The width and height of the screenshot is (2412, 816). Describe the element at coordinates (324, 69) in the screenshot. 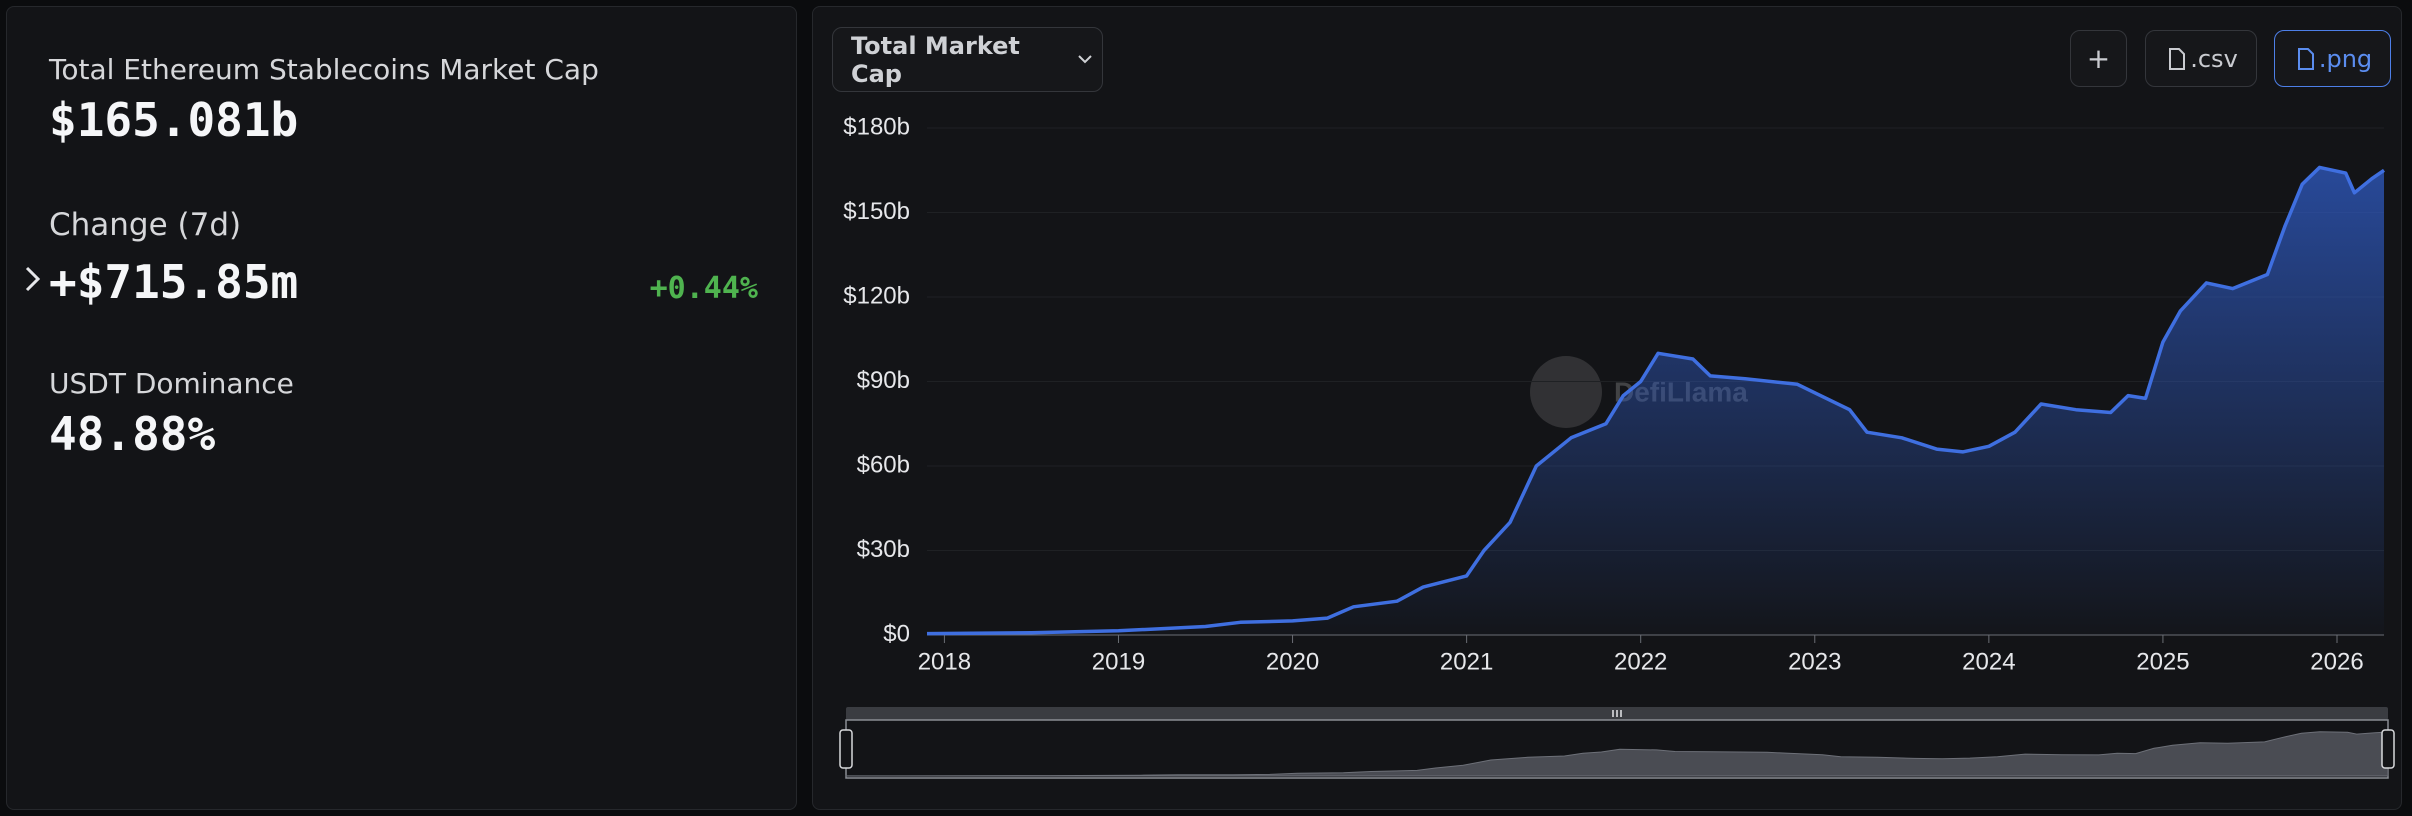

I see `summary-title: Total Ethereum Stablecoins Market Cap` at that location.